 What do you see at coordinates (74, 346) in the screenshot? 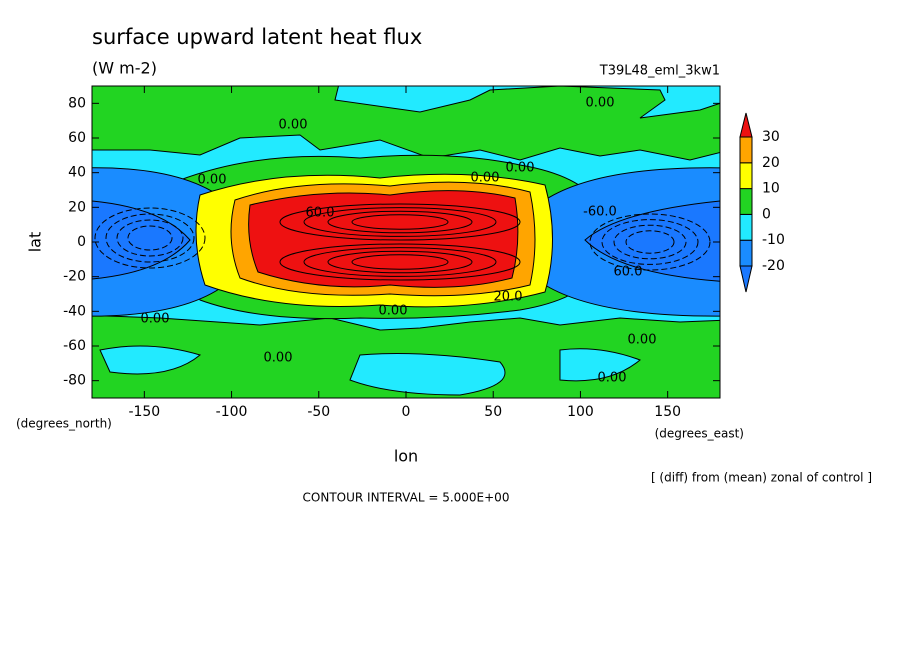
I see `y-tick-label: -60` at bounding box center [74, 346].